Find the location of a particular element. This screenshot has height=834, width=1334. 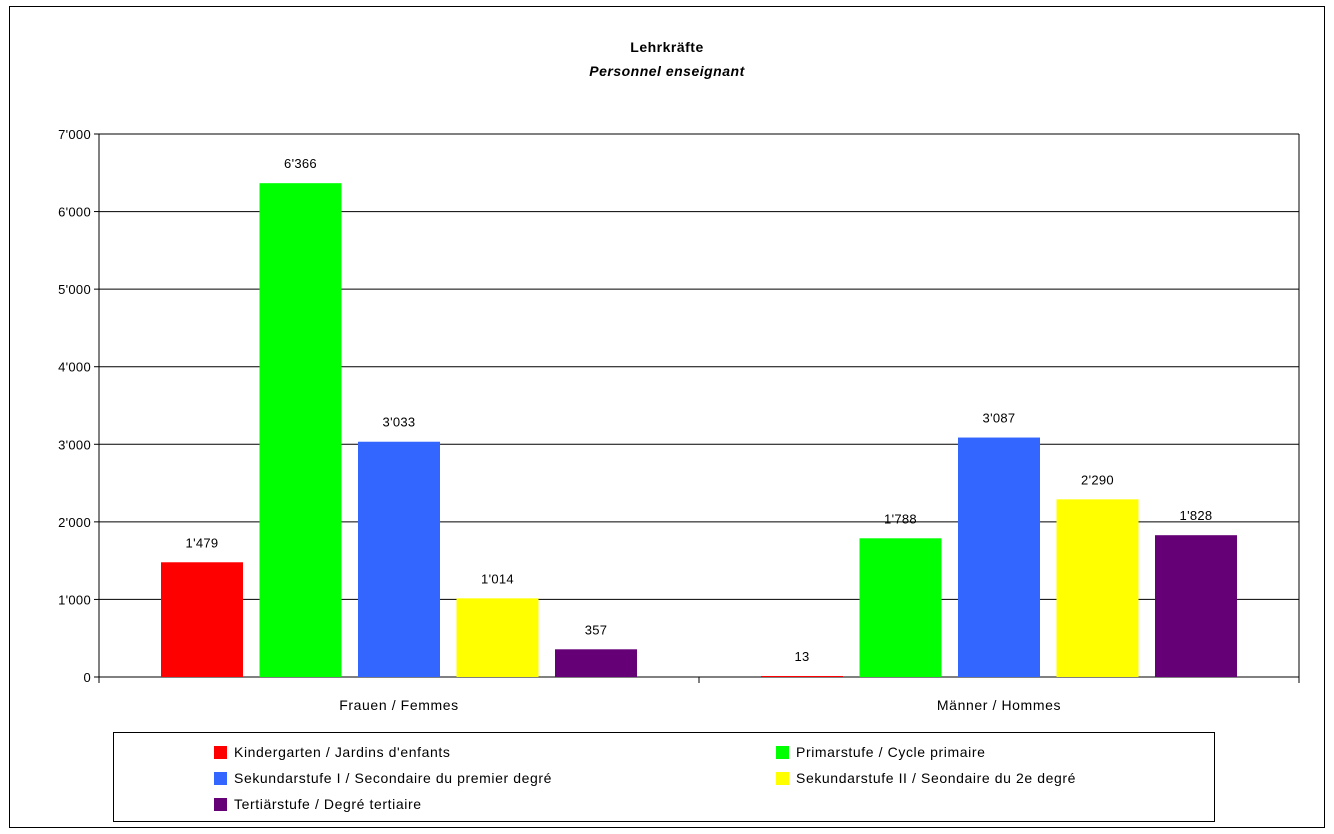

legend-item: Primarstufe / Cycle primaire is located at coordinates (881, 752).